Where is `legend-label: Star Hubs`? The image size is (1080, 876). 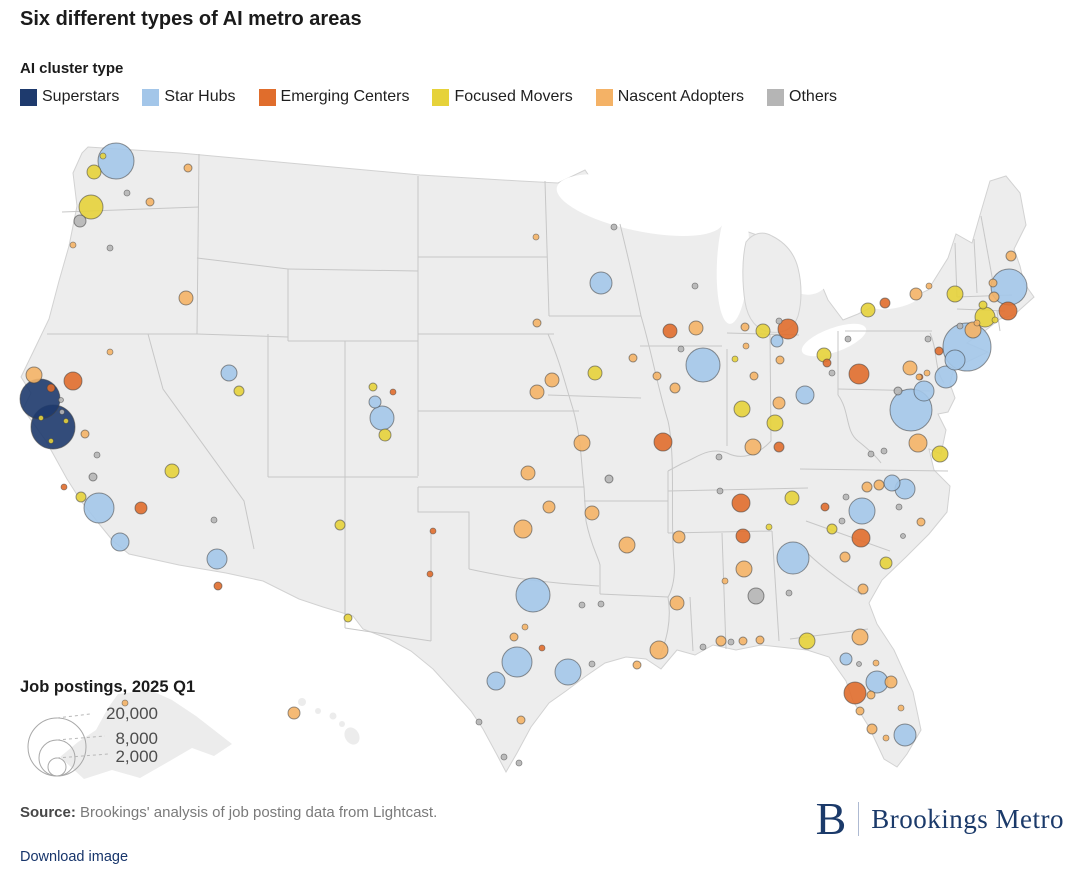 legend-label: Star Hubs is located at coordinates (200, 96).